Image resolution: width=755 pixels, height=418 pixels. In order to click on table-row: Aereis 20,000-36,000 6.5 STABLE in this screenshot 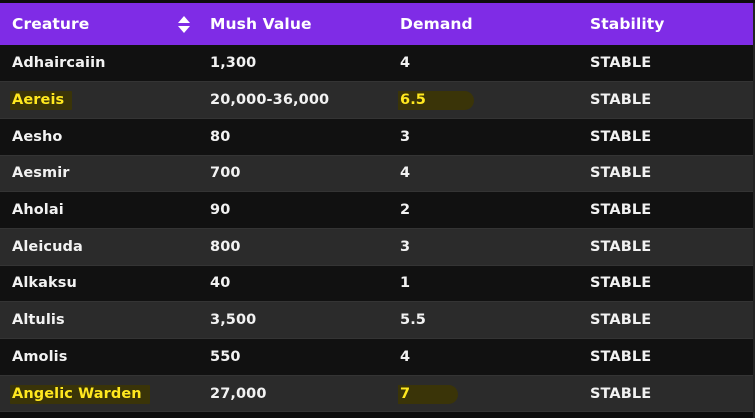, I will do `click(377, 100)`.